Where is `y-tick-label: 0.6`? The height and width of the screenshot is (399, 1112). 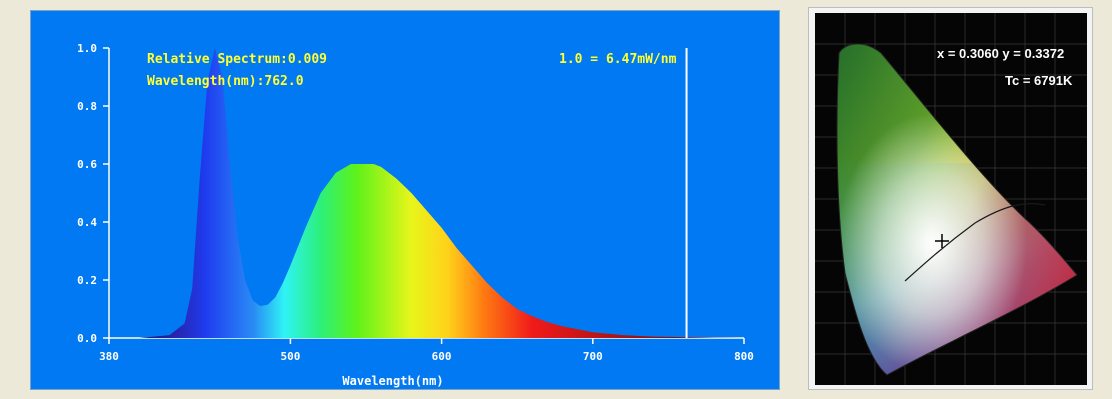 y-tick-label: 0.6 is located at coordinates (87, 164).